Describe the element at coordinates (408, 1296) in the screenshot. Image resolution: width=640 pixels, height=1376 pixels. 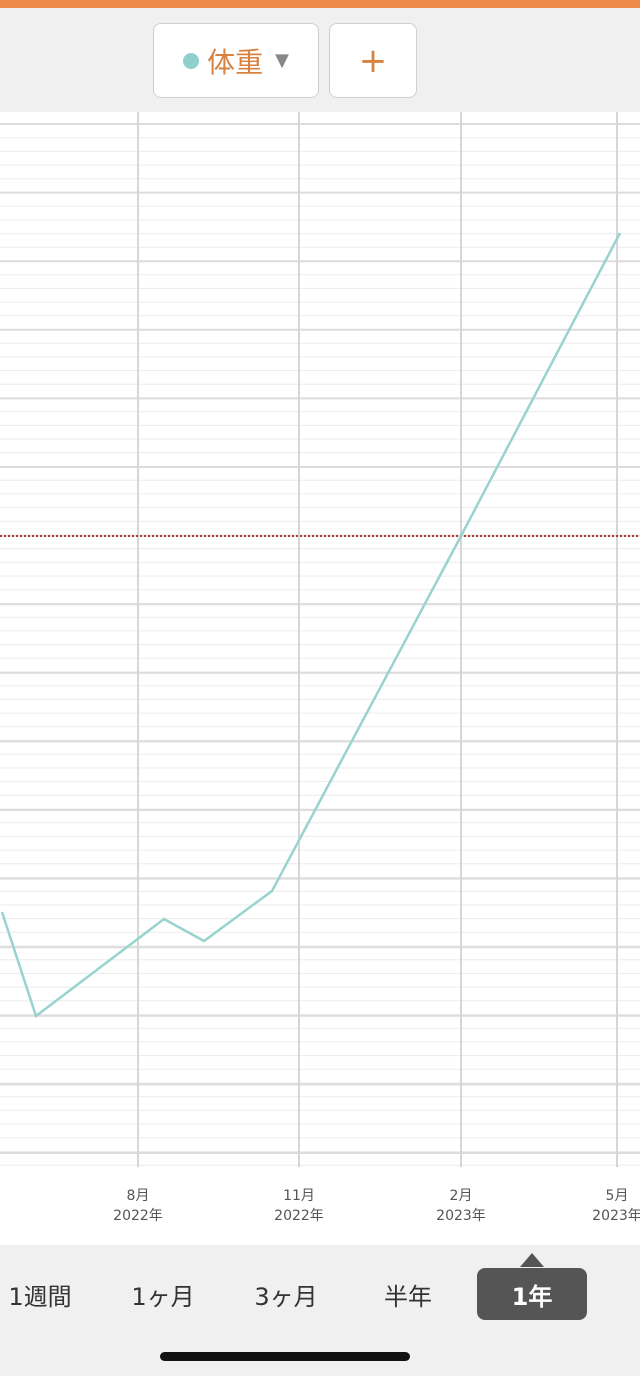
I see `tab: 半年` at that location.